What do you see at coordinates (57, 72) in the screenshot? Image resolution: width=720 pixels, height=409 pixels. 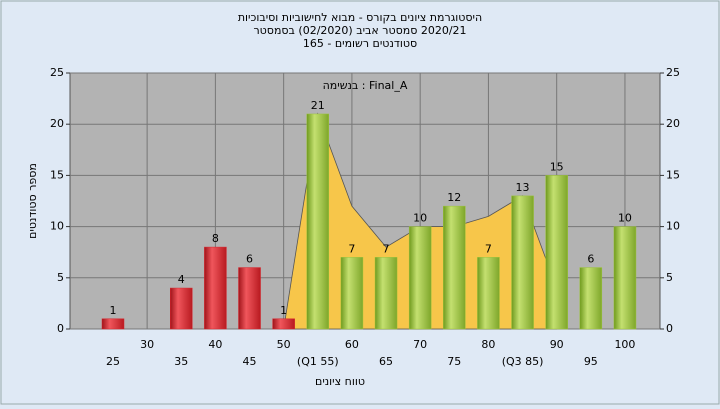 I see `y-tick-label: 25` at bounding box center [57, 72].